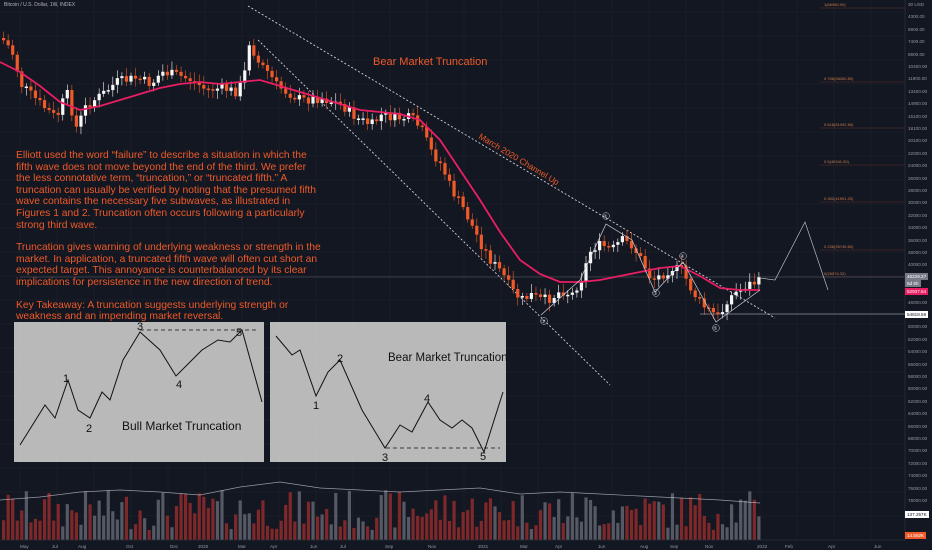  What do you see at coordinates (789, 546) in the screenshot?
I see `time-axis-label: Feb` at bounding box center [789, 546].